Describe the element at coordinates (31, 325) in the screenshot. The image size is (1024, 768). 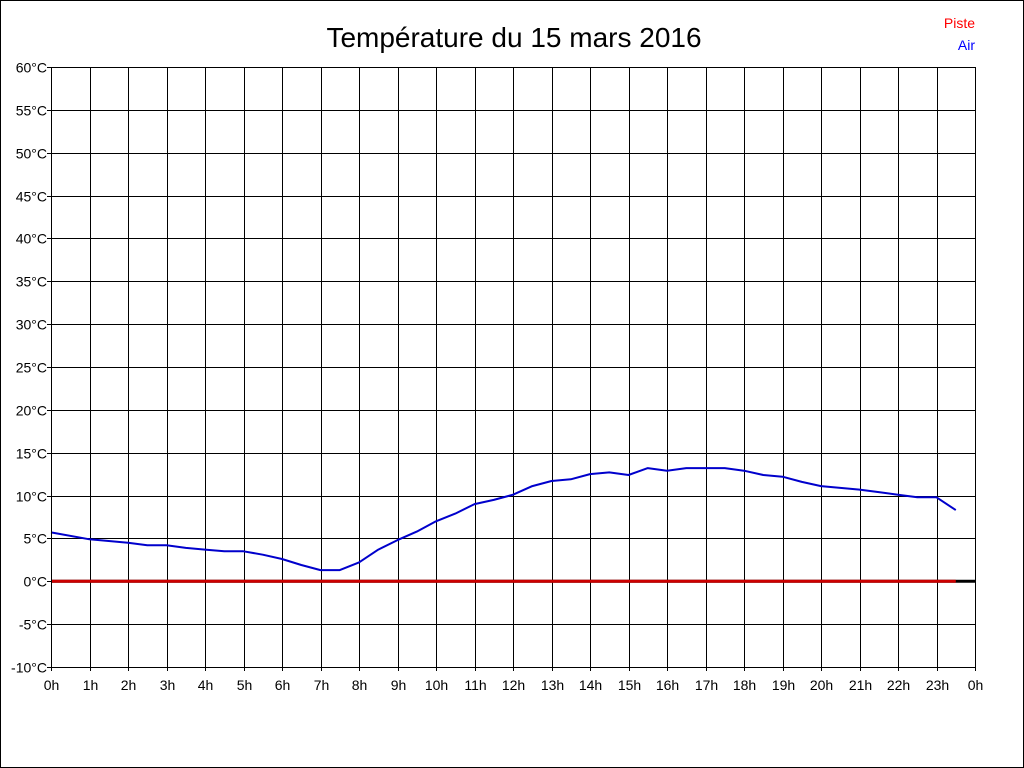
I see `y-tick-label: 30°C` at that location.